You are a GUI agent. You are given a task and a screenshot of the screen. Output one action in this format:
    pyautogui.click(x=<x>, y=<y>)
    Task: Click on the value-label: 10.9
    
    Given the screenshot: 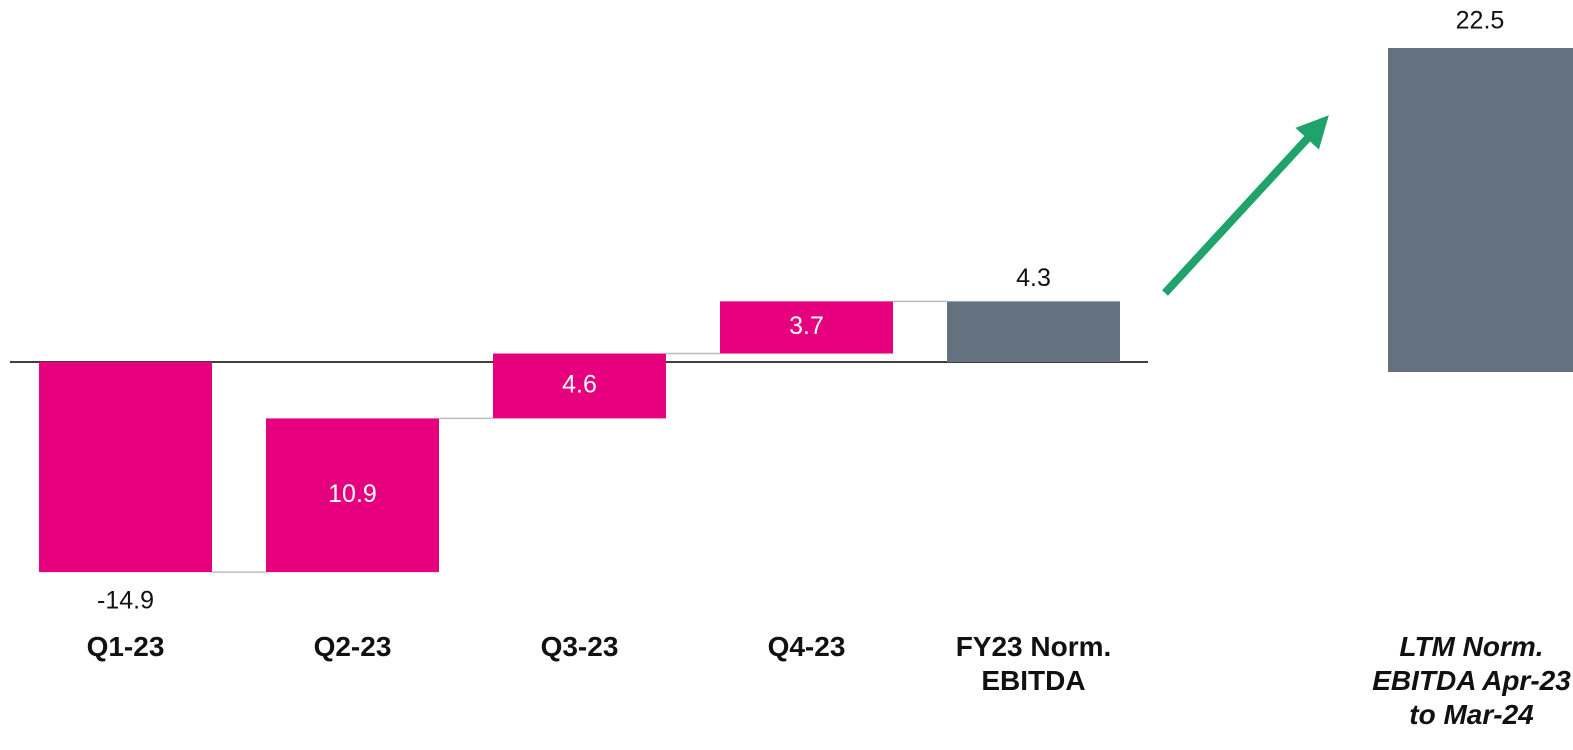 What is the action you would take?
    pyautogui.click(x=352, y=494)
    